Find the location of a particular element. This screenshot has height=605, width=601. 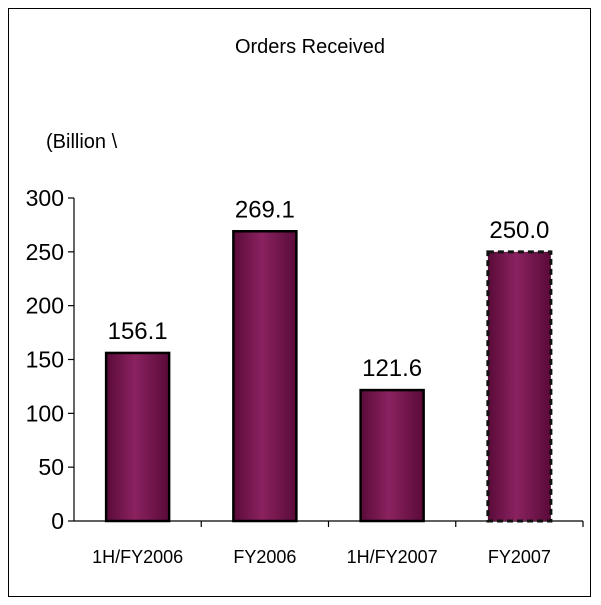

y-tick-label: 250 is located at coordinates (45, 252).